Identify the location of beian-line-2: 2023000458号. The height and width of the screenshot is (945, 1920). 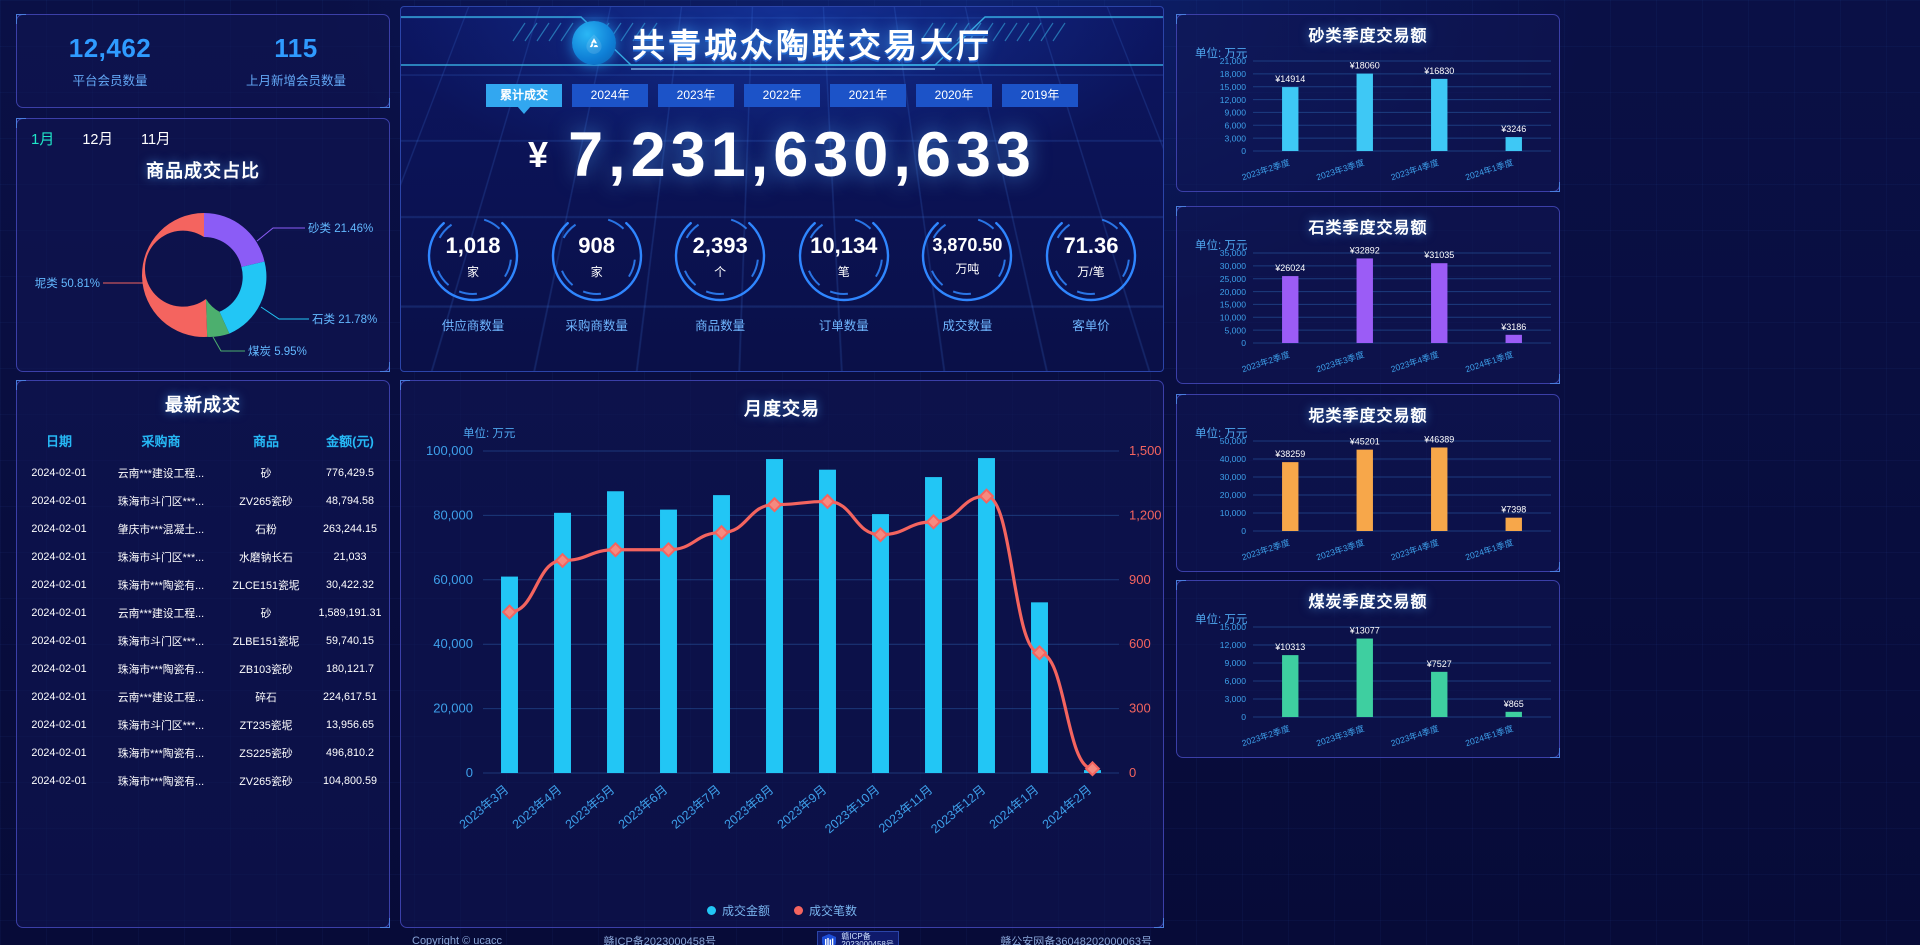
(867, 942).